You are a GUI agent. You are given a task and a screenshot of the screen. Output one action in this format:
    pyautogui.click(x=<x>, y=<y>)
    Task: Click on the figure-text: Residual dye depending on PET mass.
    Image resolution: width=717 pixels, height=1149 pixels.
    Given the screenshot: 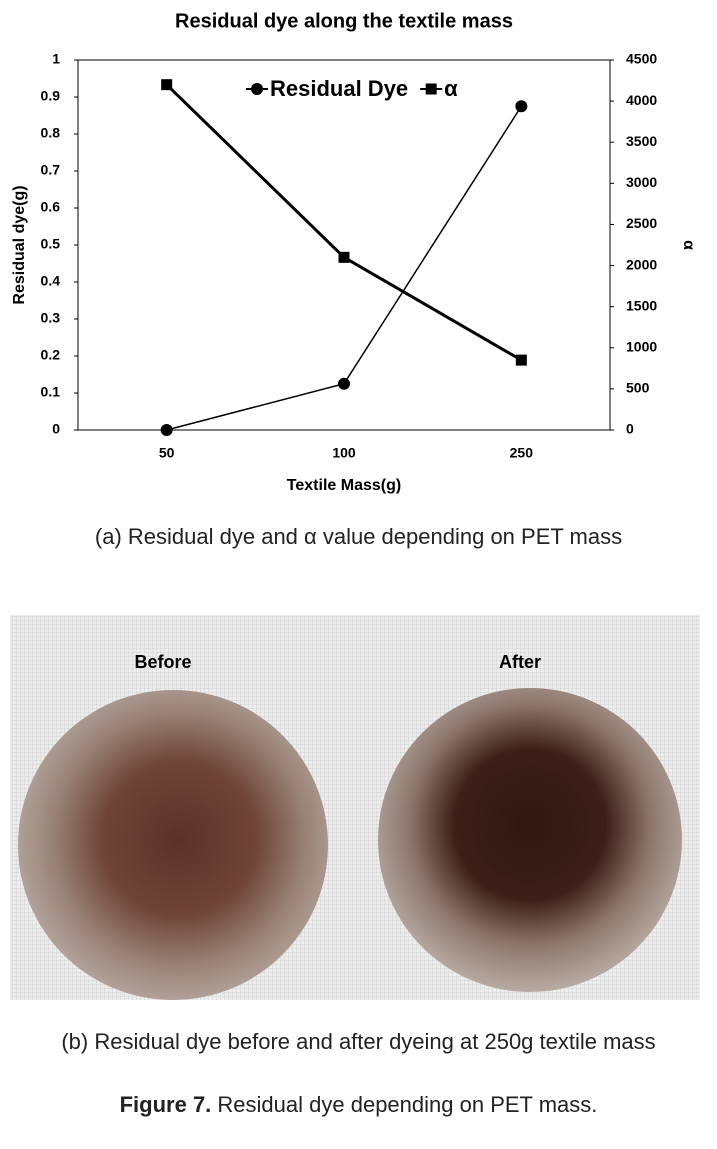 What is the action you would take?
    pyautogui.click(x=407, y=1104)
    